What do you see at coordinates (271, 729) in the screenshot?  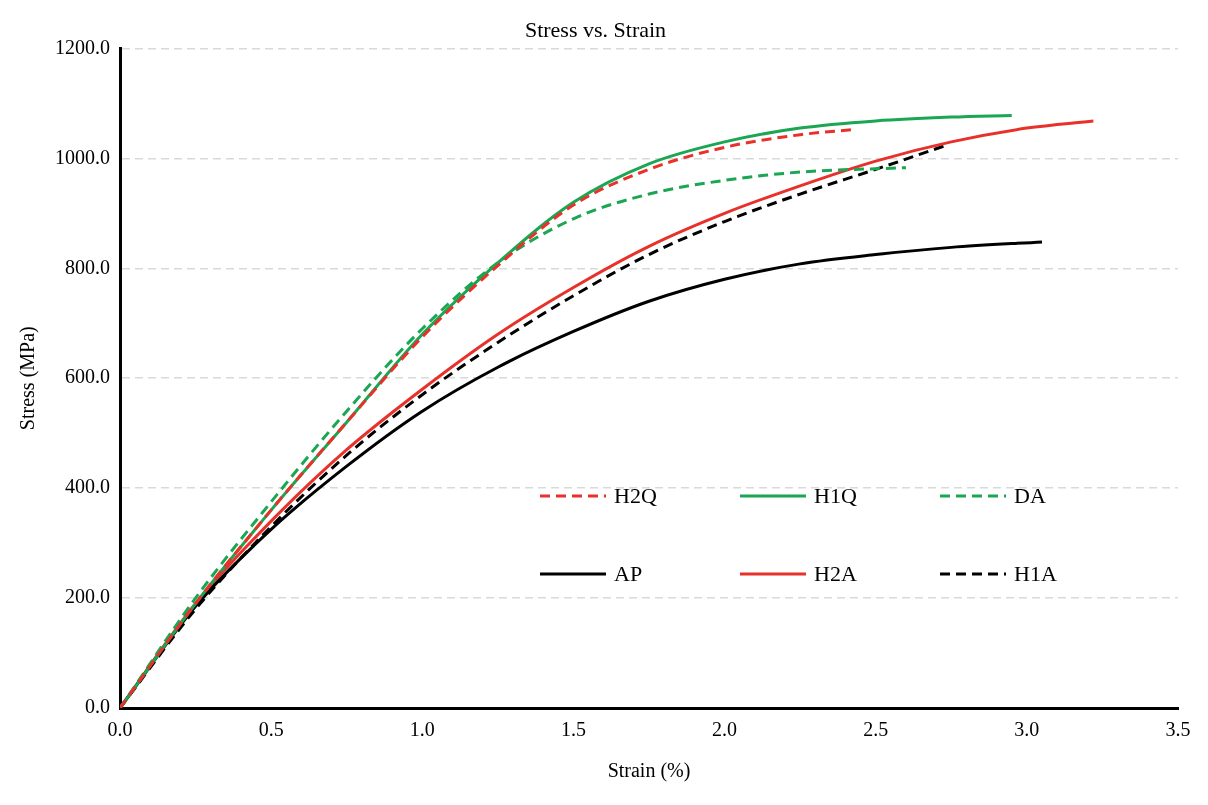 I see `x-tick-label: 0.5` at bounding box center [271, 729].